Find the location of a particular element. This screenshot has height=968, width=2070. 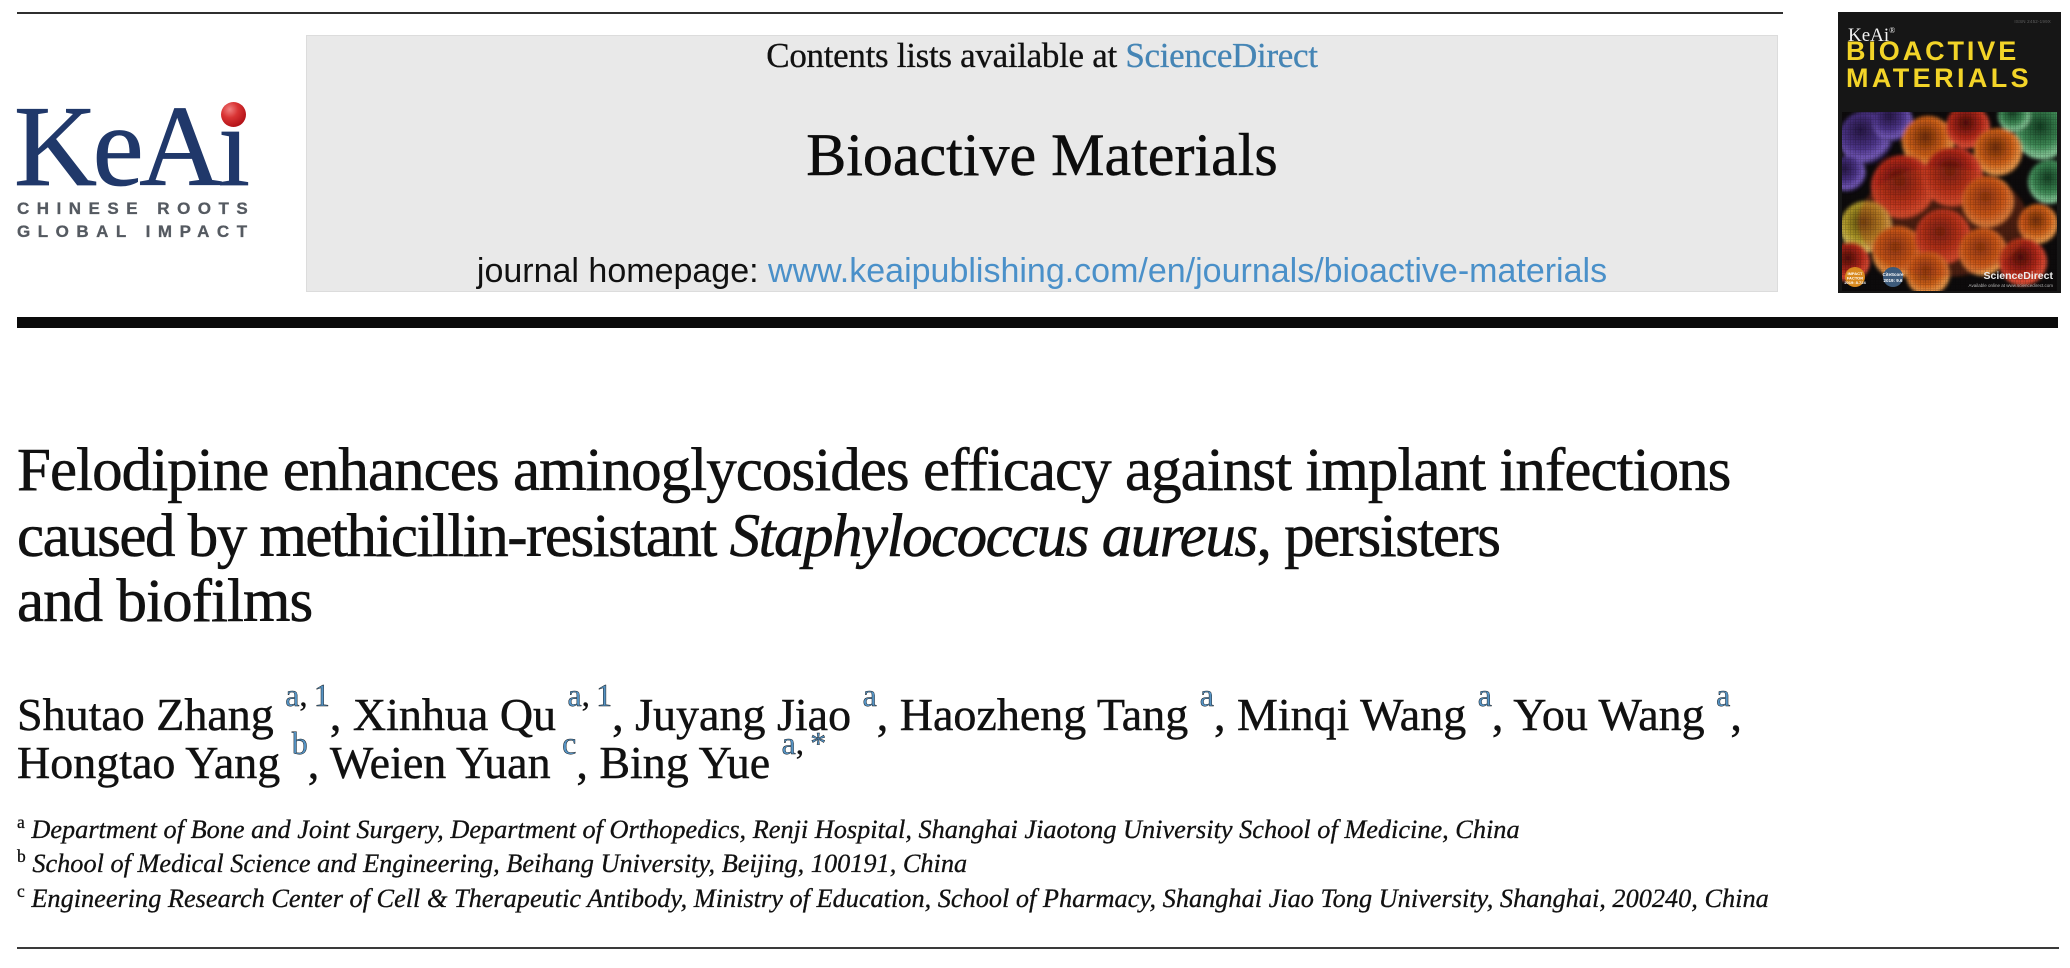

svg-text: IMPACT is located at coordinates (1855, 273).